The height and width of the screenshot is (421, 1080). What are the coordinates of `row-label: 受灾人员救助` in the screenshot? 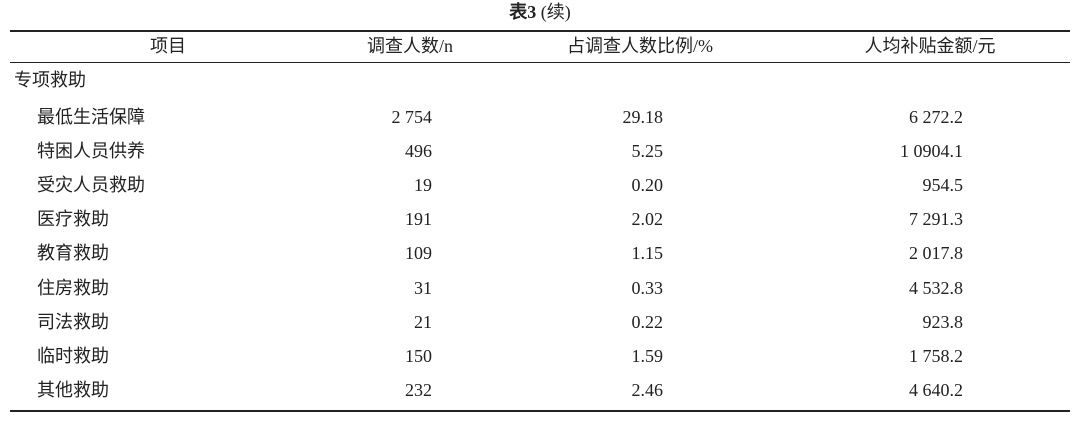 It's located at (91, 185).